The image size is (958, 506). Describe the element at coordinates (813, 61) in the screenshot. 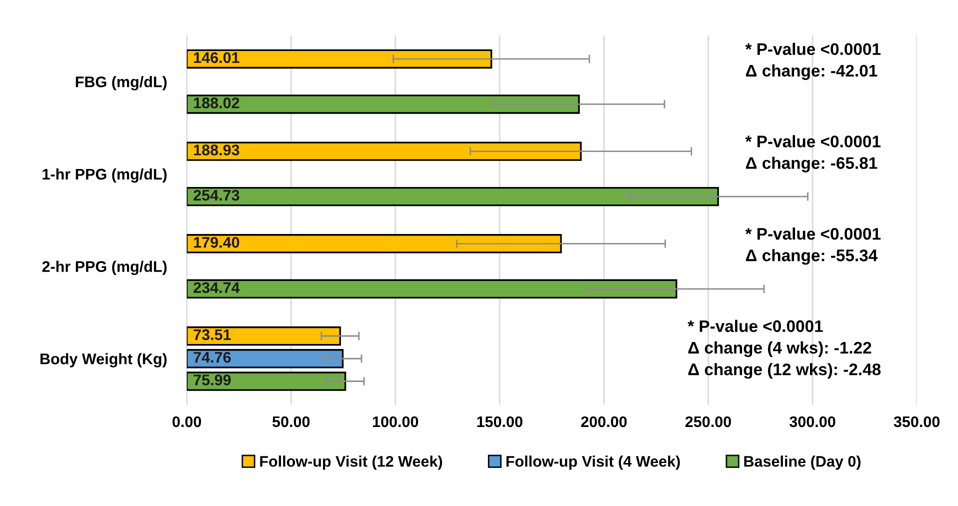

I see `annotation: * P-value <0.0001 Δ change: -42.01` at that location.